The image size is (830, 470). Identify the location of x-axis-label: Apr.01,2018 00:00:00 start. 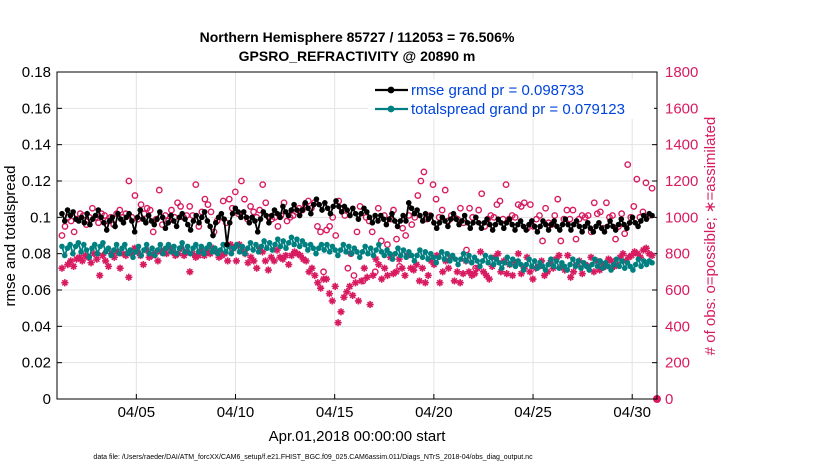
(358, 436).